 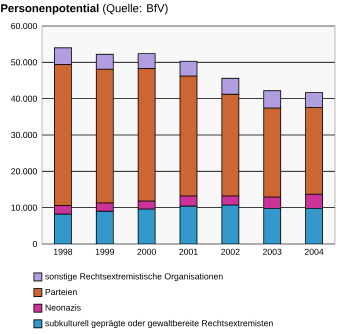 What do you see at coordinates (63, 251) in the screenshot?
I see `x-tick-label: 1998` at bounding box center [63, 251].